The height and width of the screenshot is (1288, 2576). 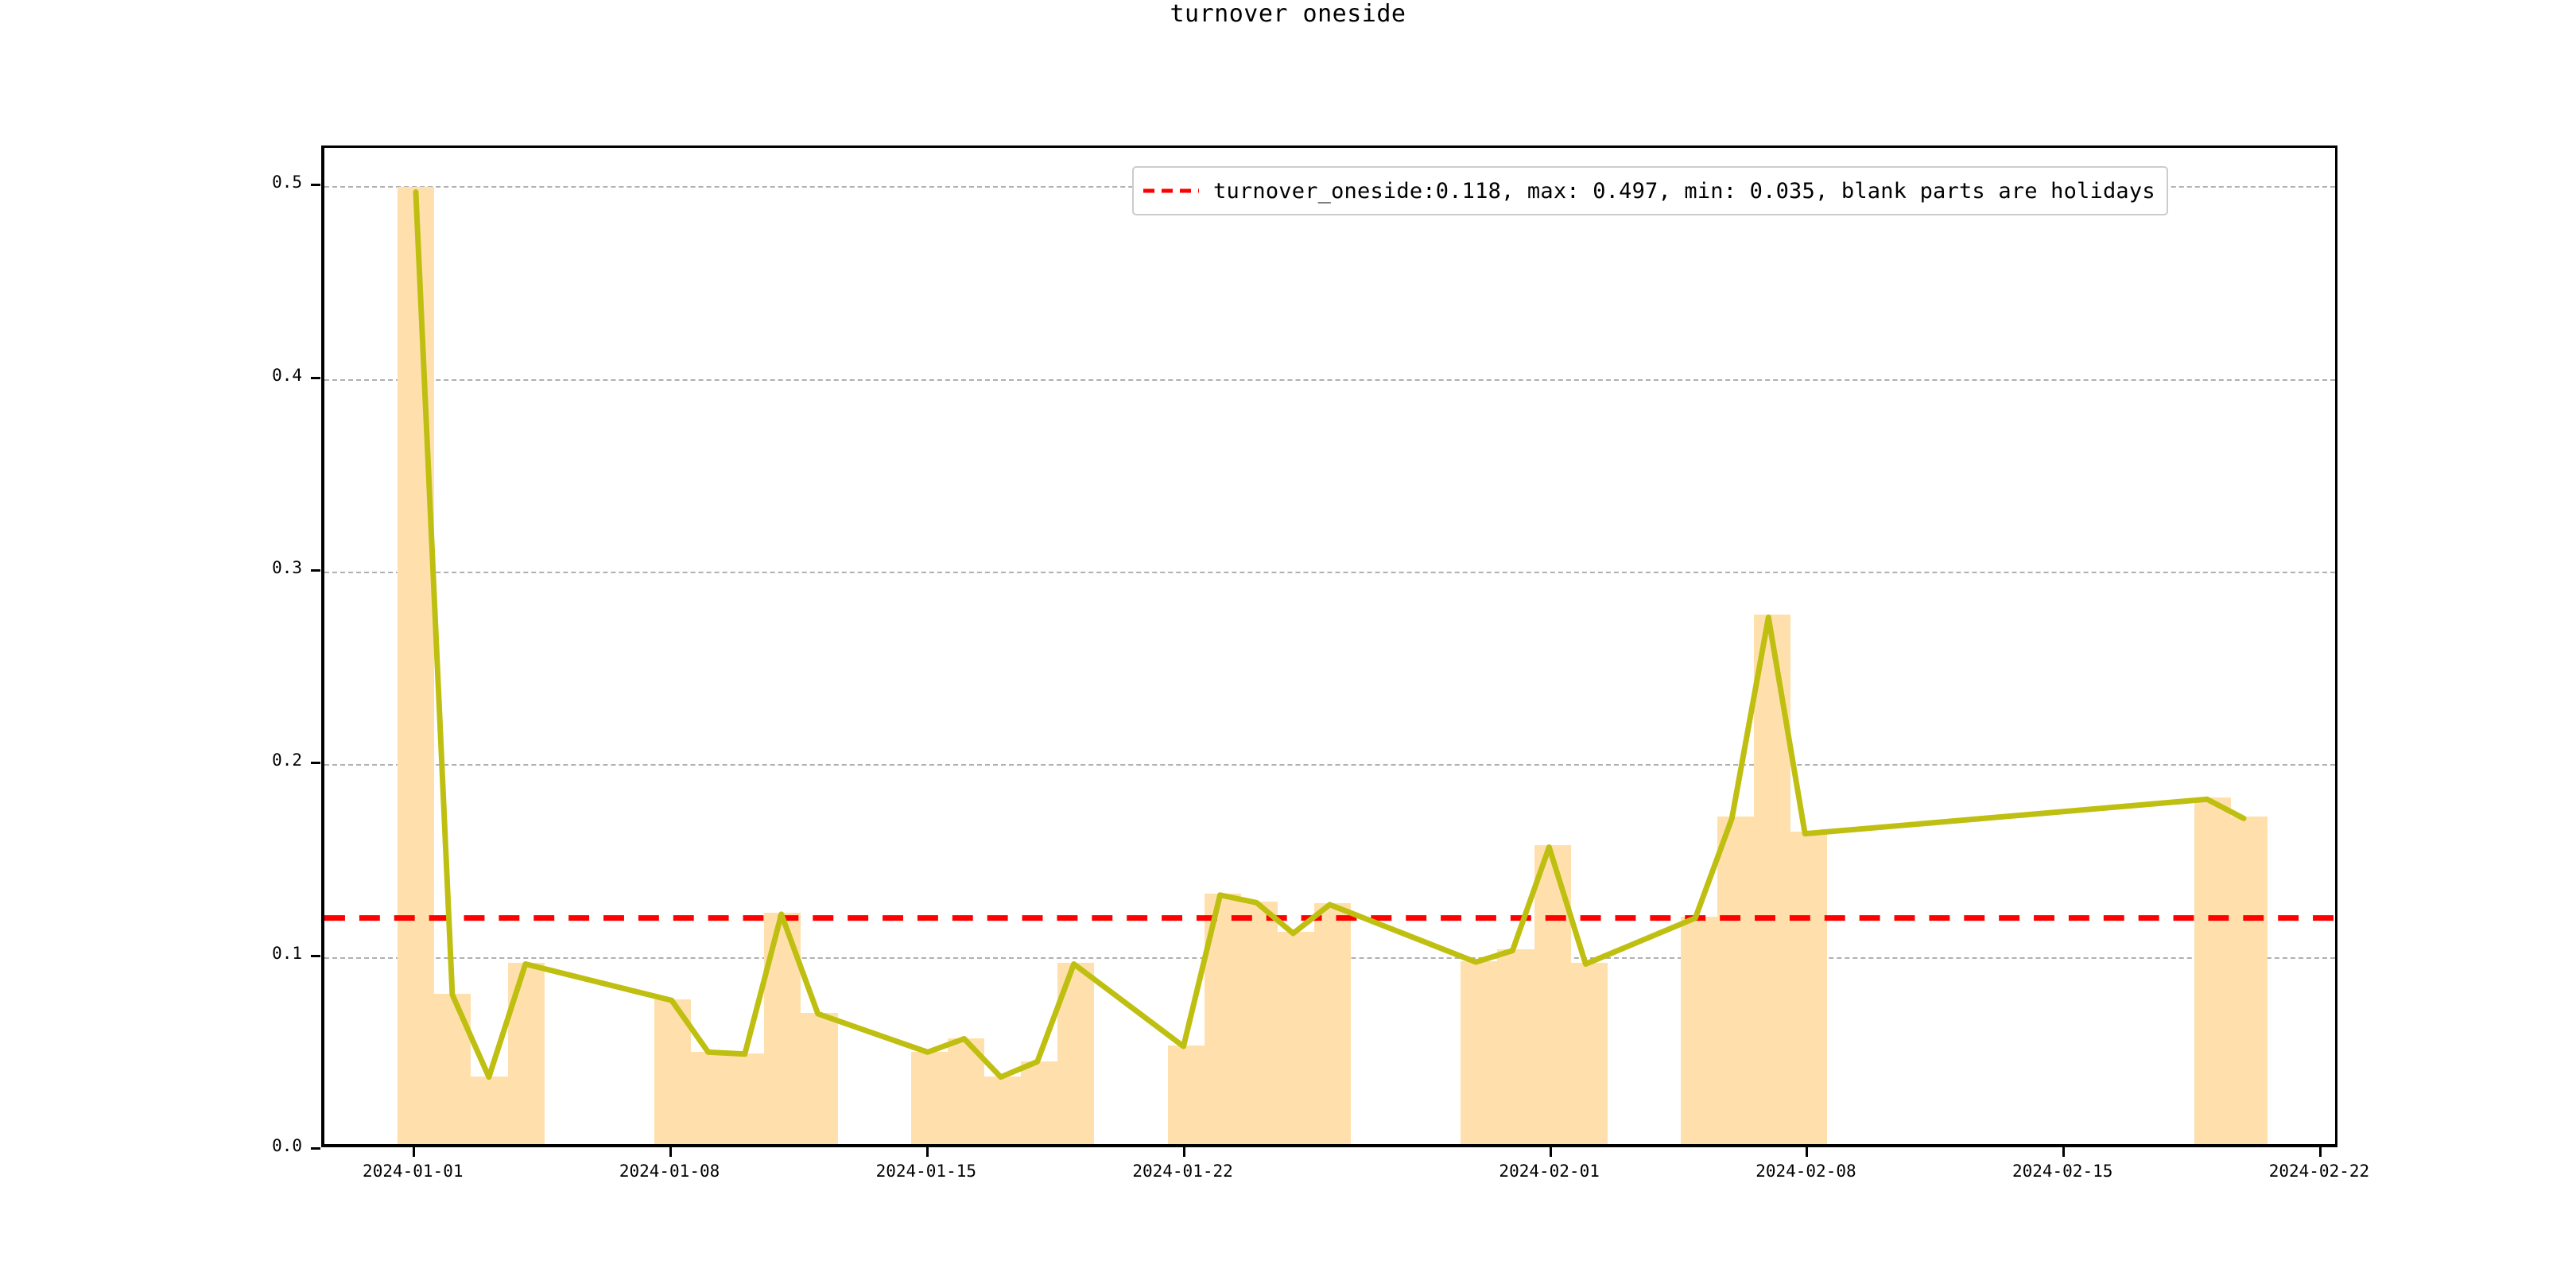 I want to click on x-tick-label: 2024-01-22, so click(x=1182, y=1171).